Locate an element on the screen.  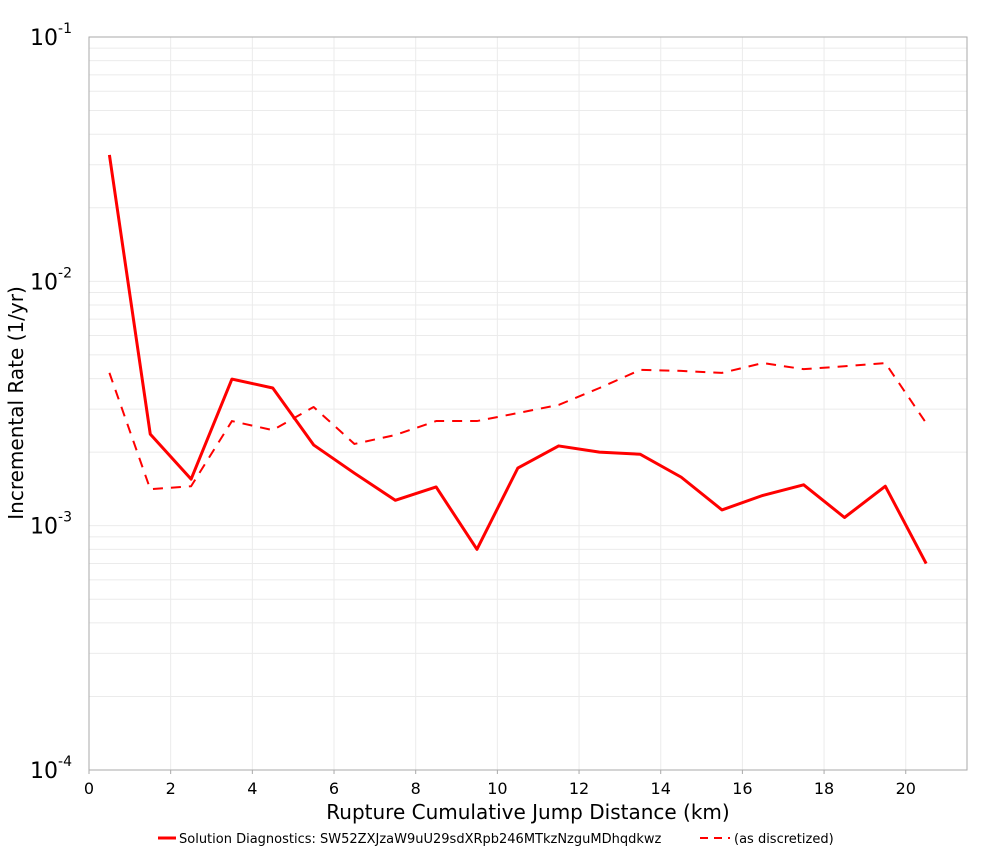
x-axis-label: Rupture Cumulative Jump Distance (km) is located at coordinates (527, 812).